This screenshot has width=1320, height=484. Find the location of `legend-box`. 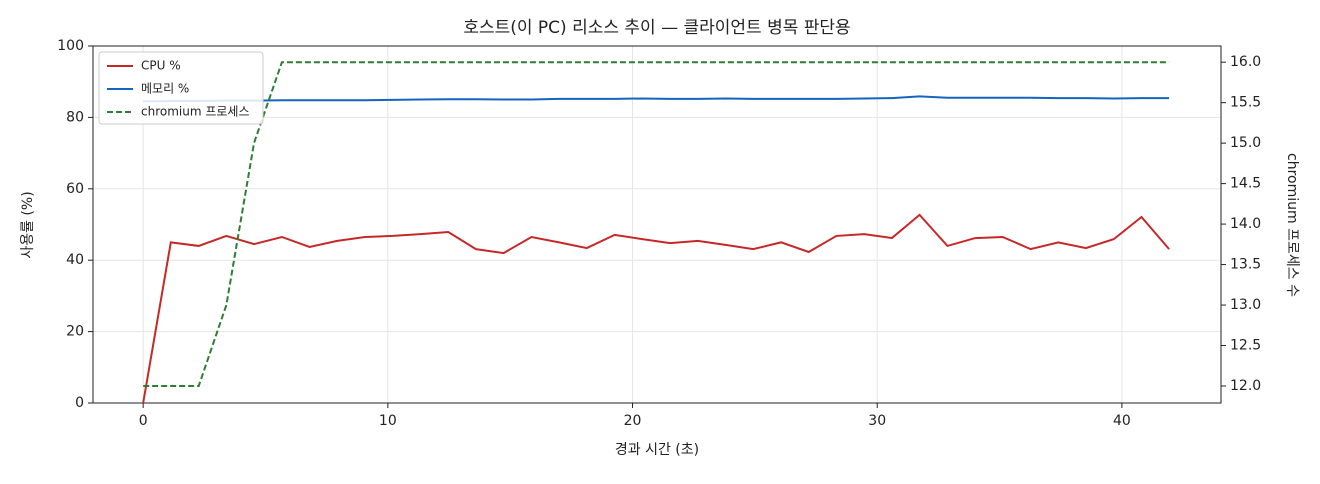

legend-box is located at coordinates (181, 88).